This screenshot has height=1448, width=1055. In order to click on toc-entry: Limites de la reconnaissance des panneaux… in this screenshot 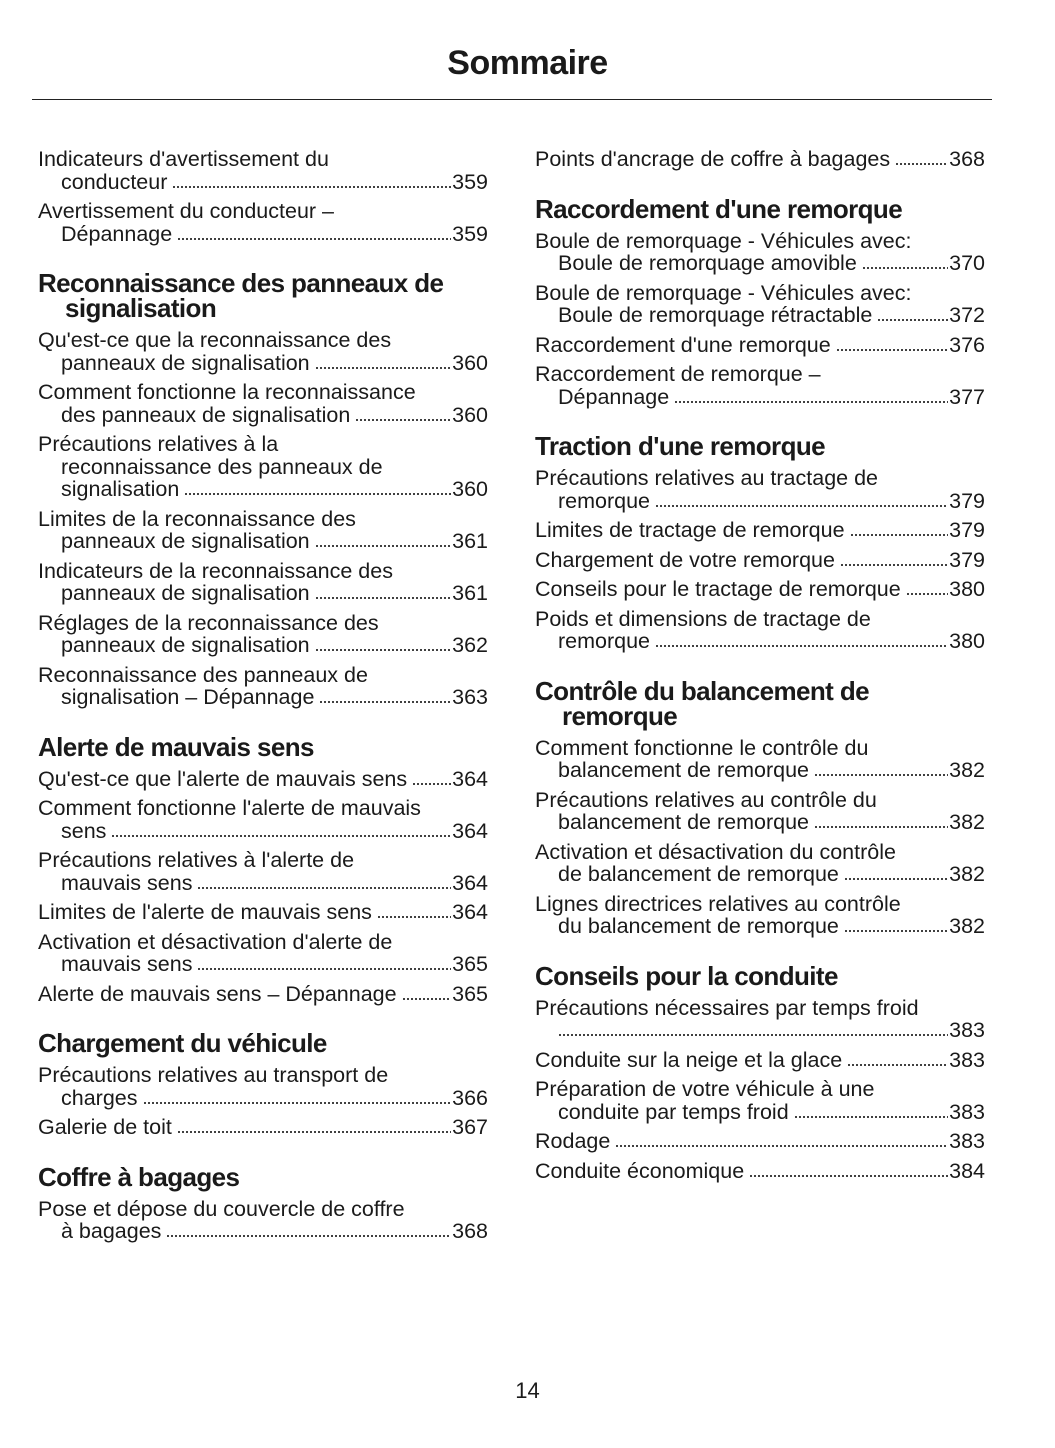, I will do `click(263, 530)`.